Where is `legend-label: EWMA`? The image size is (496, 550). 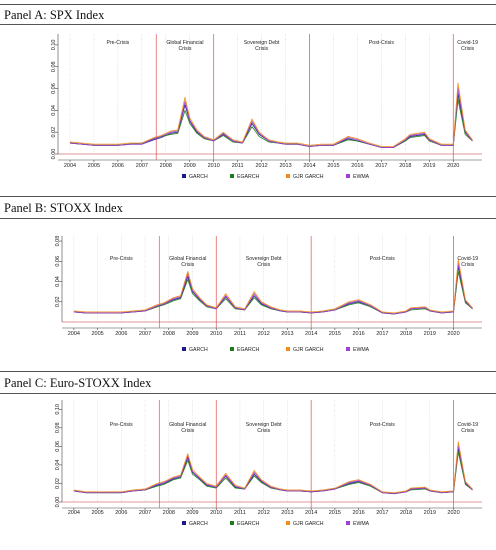 legend-label: EWMA is located at coordinates (361, 350).